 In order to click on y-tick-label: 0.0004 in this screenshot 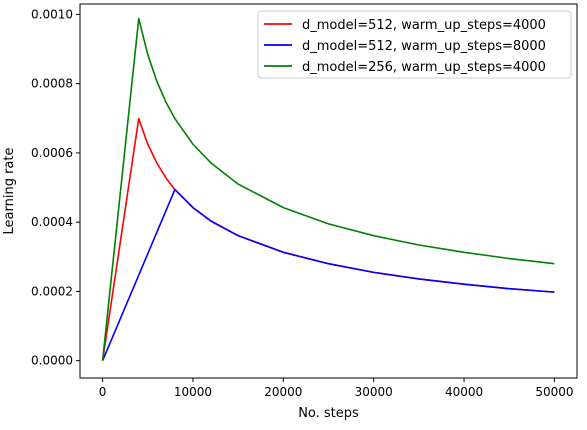, I will do `click(52, 222)`.